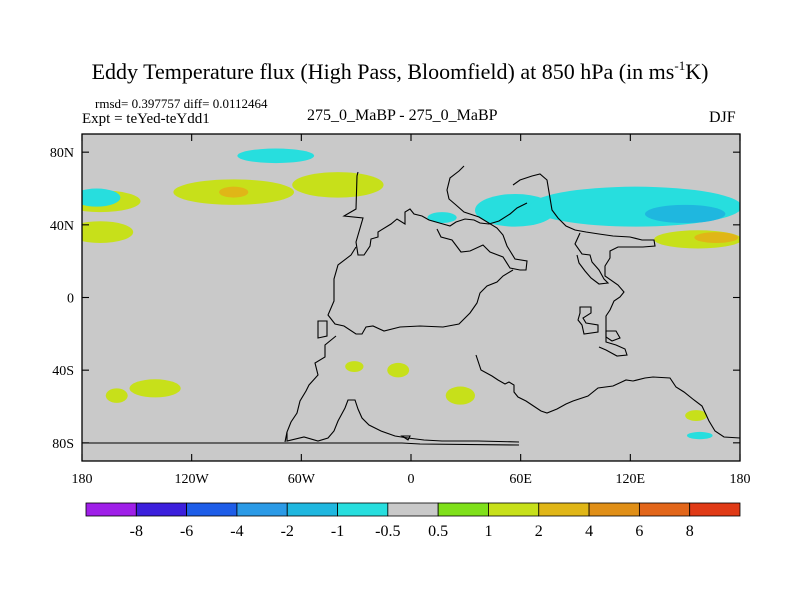 The height and width of the screenshot is (600, 800). What do you see at coordinates (411, 479) in the screenshot?
I see `x-tick-label-3: 0` at bounding box center [411, 479].